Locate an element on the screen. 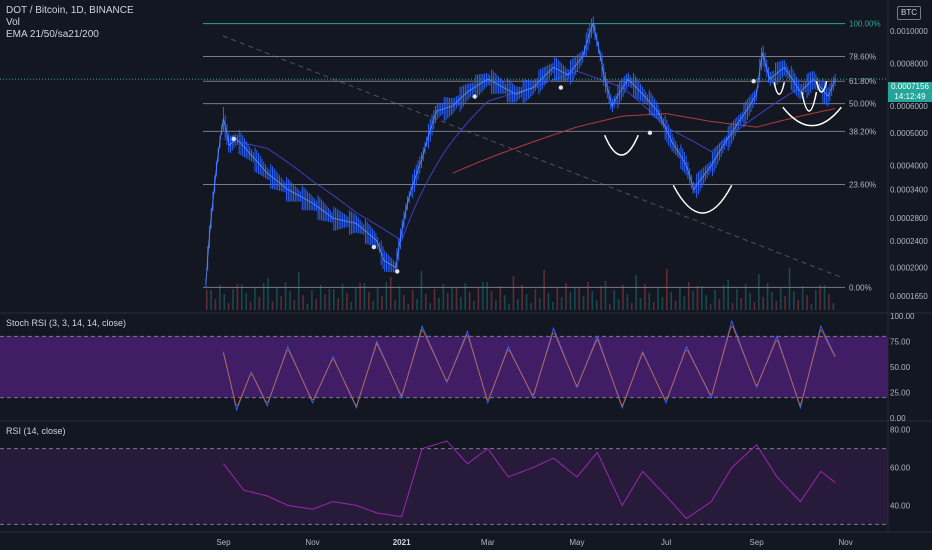  last-price-value: 0.0007156 is located at coordinates (910, 86).